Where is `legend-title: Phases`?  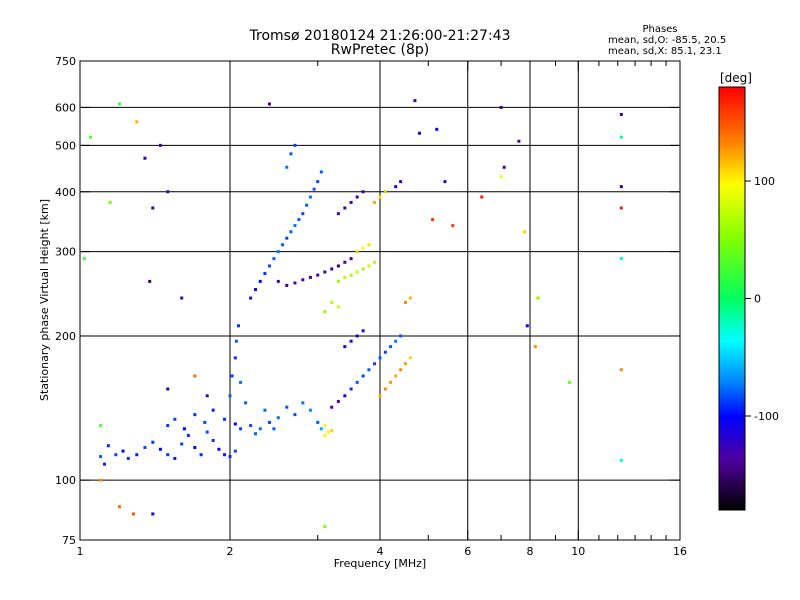 legend-title: Phases is located at coordinates (659, 29).